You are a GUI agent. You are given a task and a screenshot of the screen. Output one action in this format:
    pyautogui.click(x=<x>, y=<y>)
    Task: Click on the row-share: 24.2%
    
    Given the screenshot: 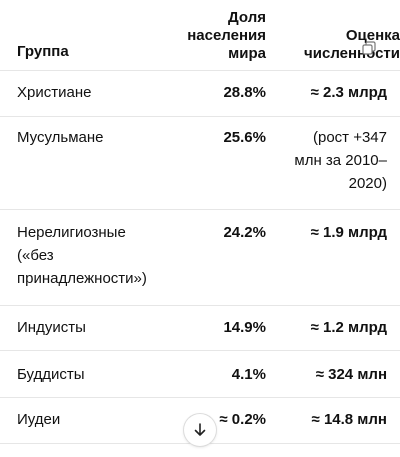 What is the action you would take?
    pyautogui.click(x=244, y=232)
    